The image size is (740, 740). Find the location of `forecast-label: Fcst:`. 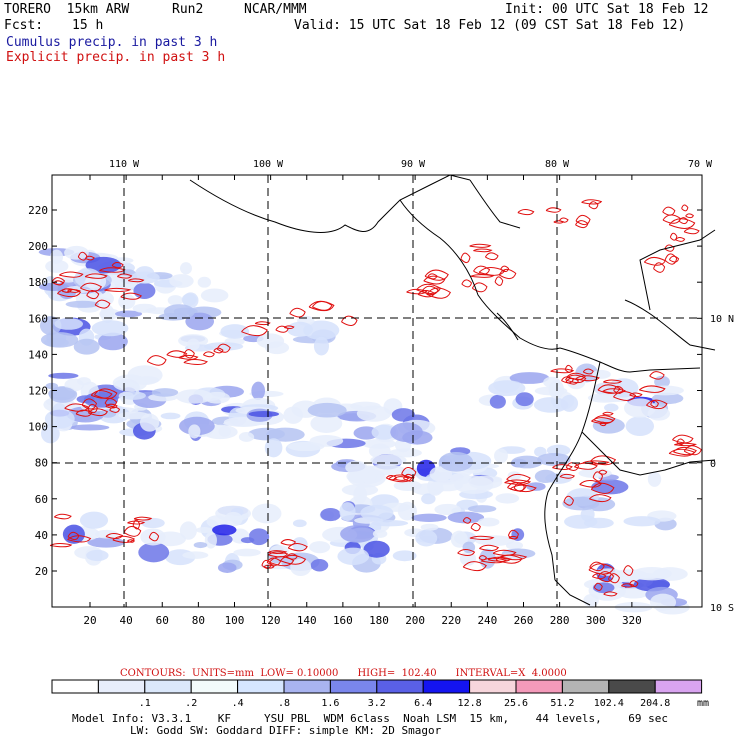

forecast-label: Fcst: is located at coordinates (24, 25).